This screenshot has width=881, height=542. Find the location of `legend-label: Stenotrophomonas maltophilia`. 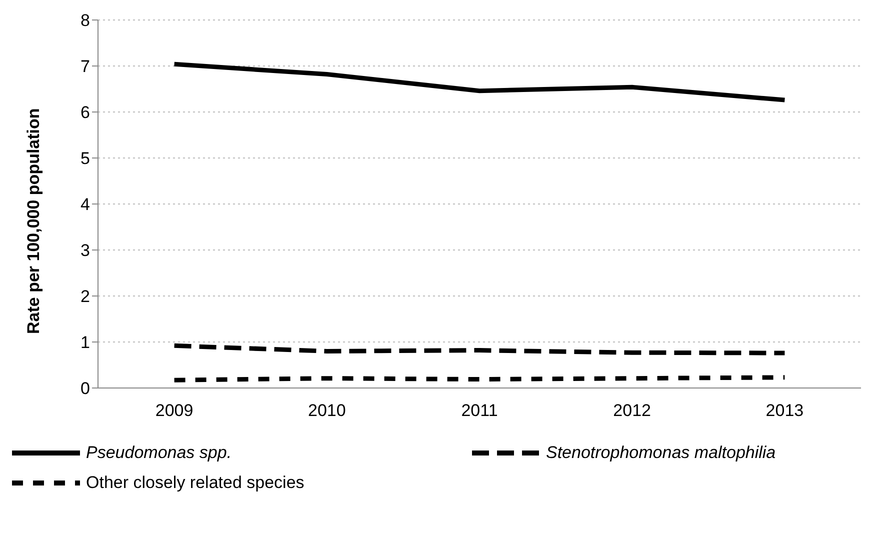

legend-label: Stenotrophomonas maltophilia is located at coordinates (661, 453).